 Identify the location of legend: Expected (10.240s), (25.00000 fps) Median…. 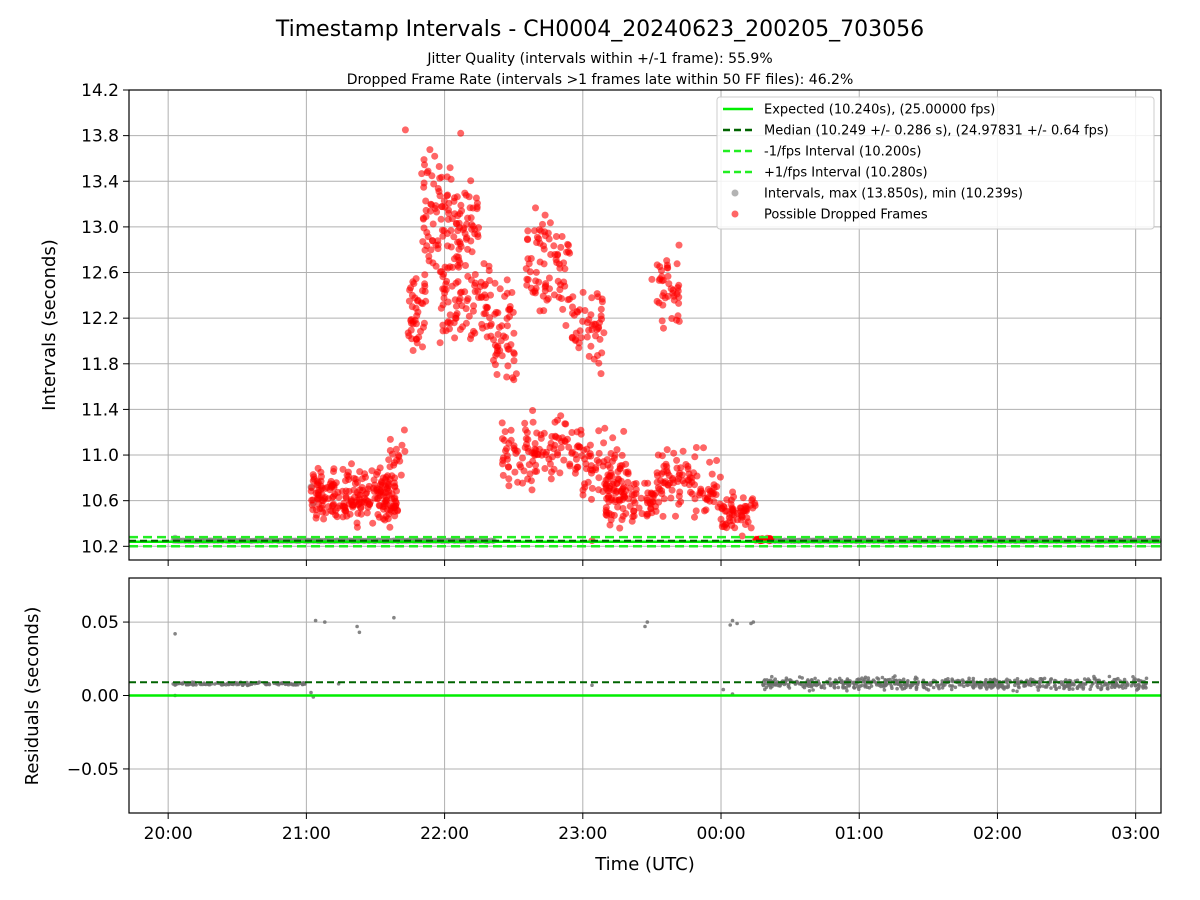
(935, 163).